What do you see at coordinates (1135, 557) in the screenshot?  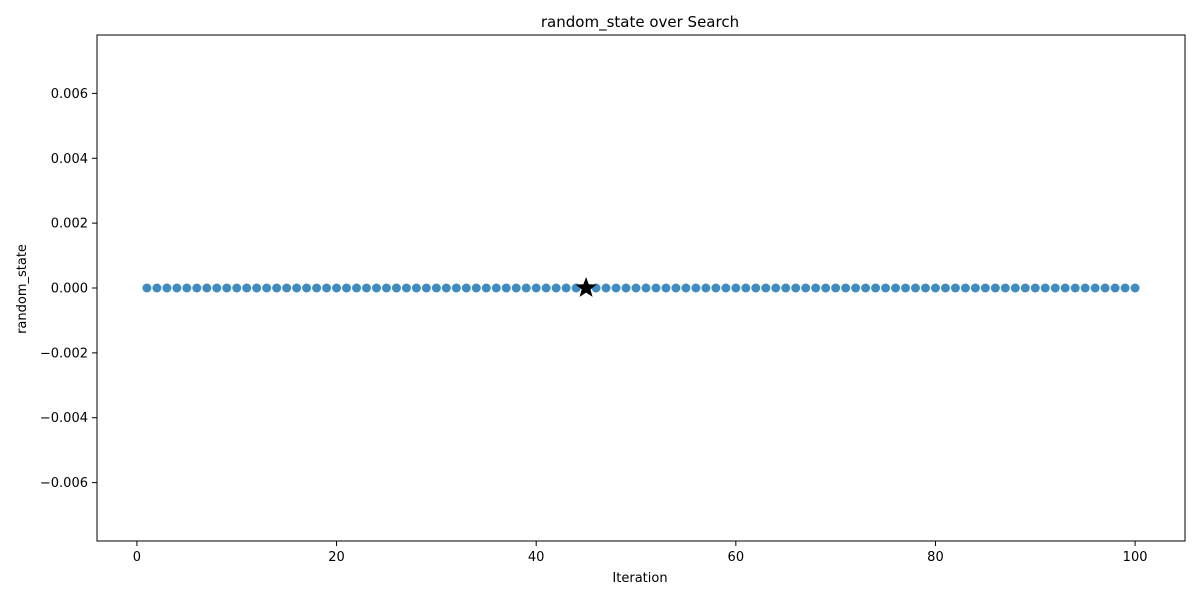 I see `x-tick-label: 100` at bounding box center [1135, 557].